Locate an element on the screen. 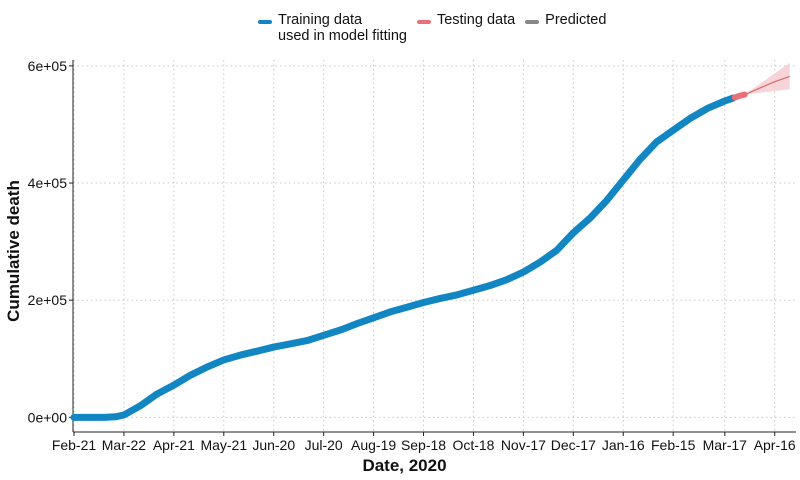 This screenshot has width=800, height=480. legend-item-predicted: Predicted is located at coordinates (565, 20).